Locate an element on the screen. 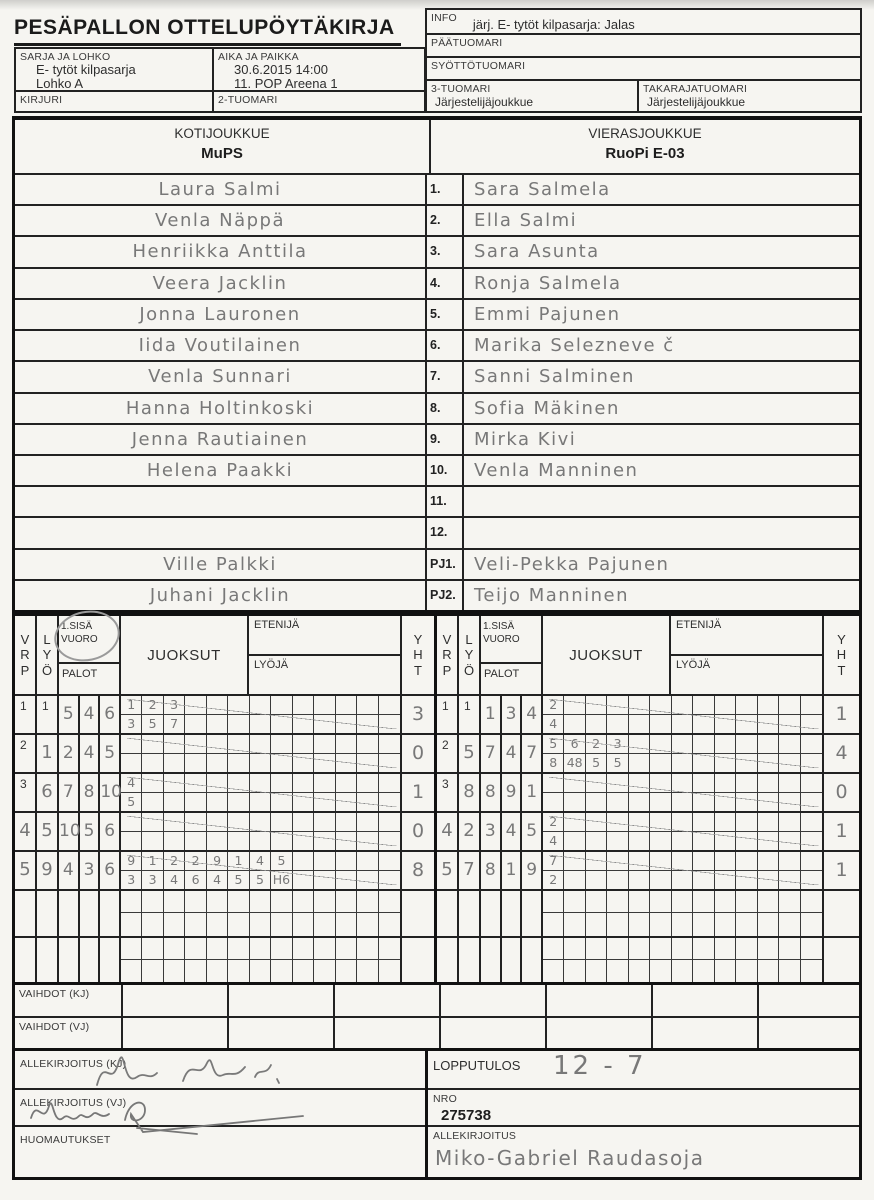  paatuomari-cell: PÄÄTUOMARI is located at coordinates (643, 46).